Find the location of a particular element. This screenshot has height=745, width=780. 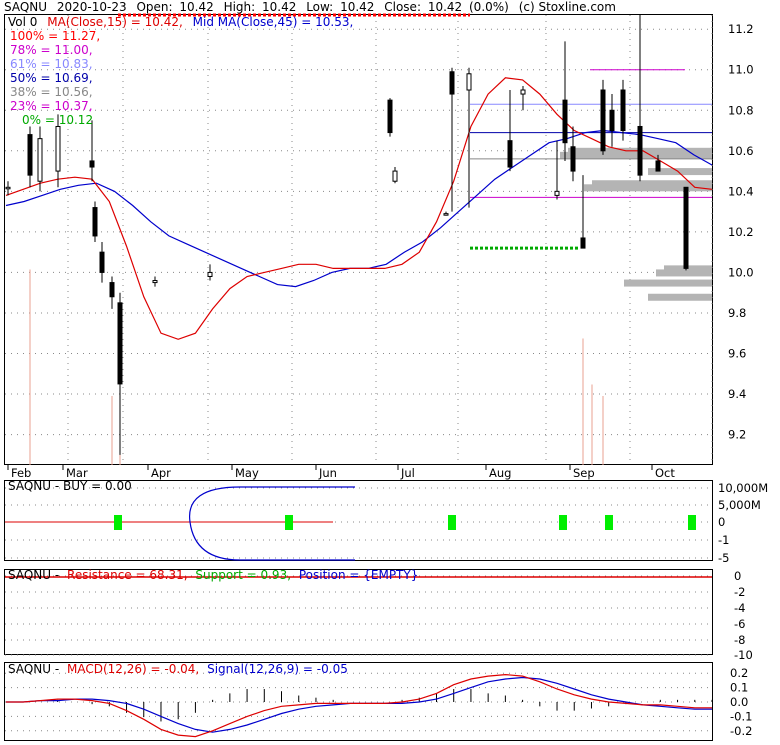

res-y-tick-label: -6 is located at coordinates (739, 624).